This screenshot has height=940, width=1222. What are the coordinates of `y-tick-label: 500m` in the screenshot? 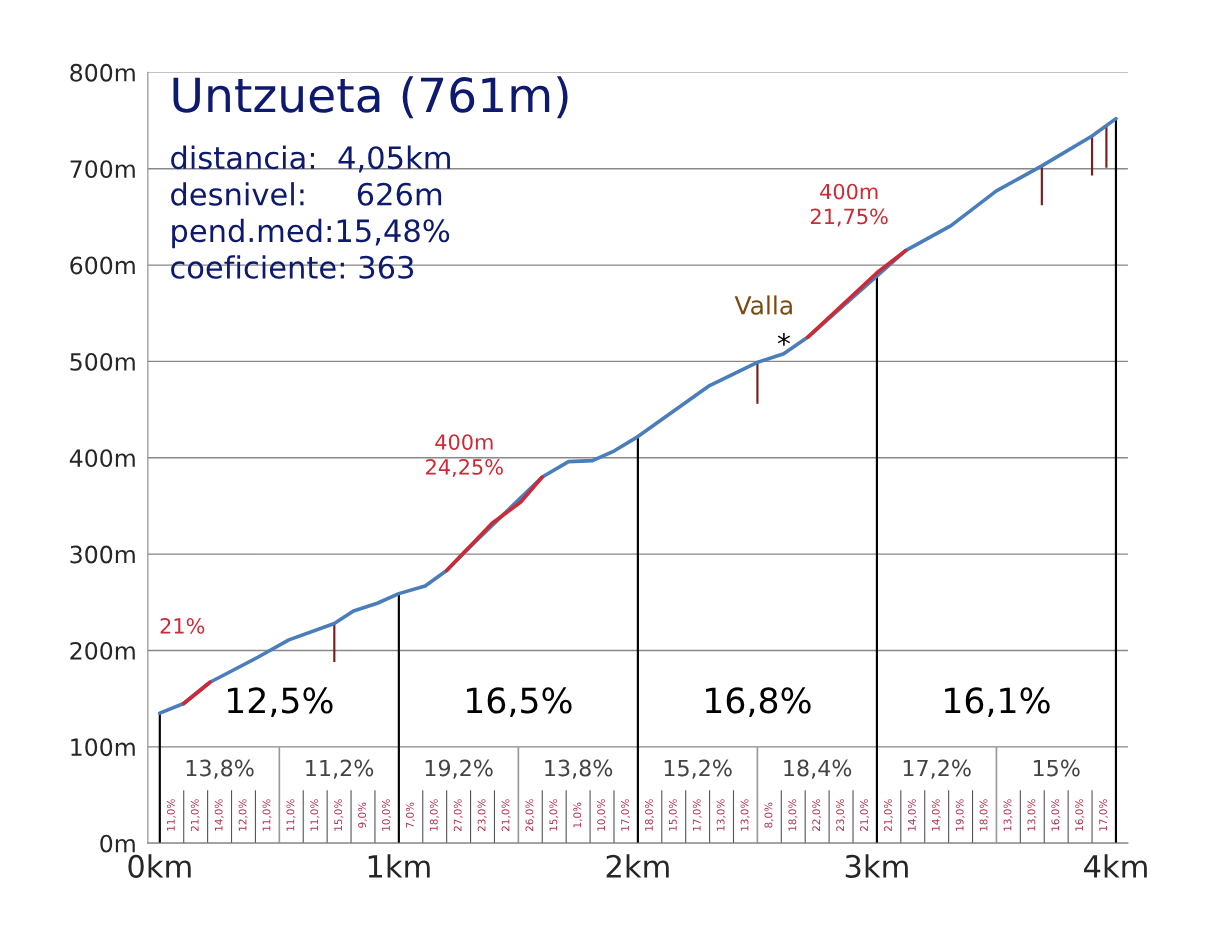 It's located at (102, 361).